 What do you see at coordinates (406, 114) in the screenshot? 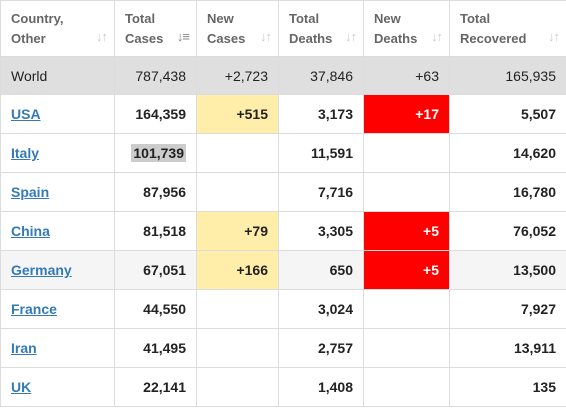
I see `new-deaths-cell: +17` at bounding box center [406, 114].